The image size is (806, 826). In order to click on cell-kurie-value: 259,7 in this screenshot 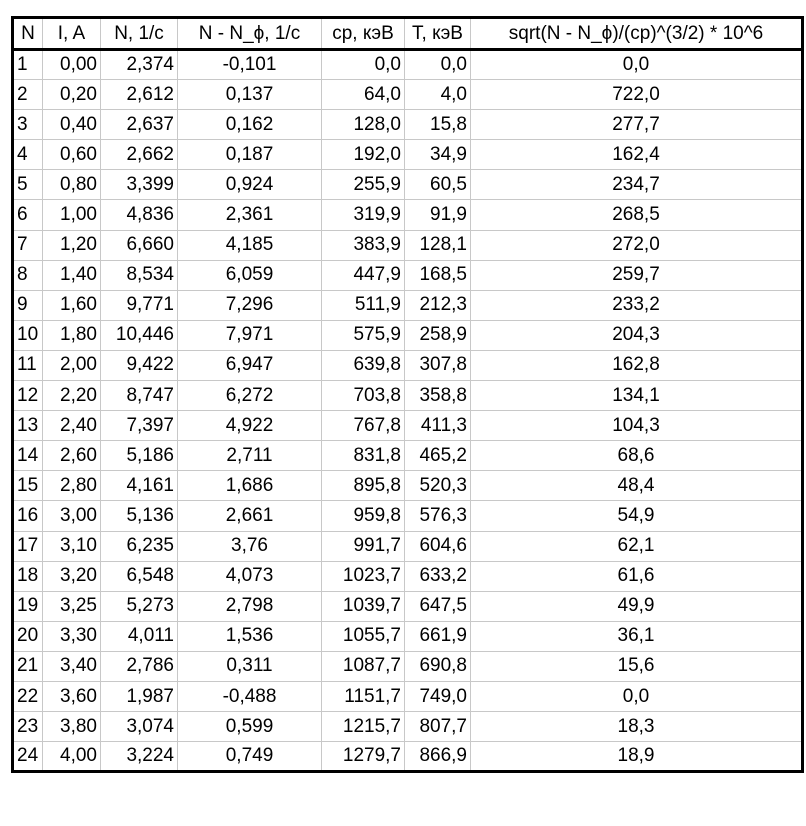, I will do `click(636, 275)`.